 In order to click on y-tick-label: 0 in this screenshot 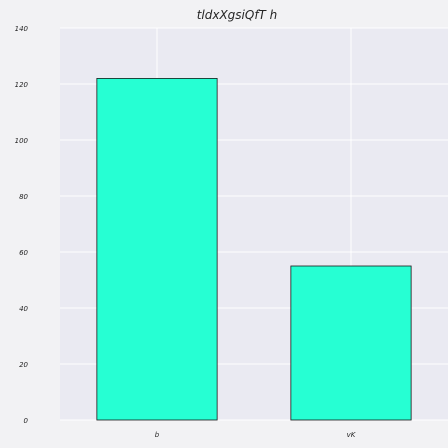, I will do `click(26, 421)`.